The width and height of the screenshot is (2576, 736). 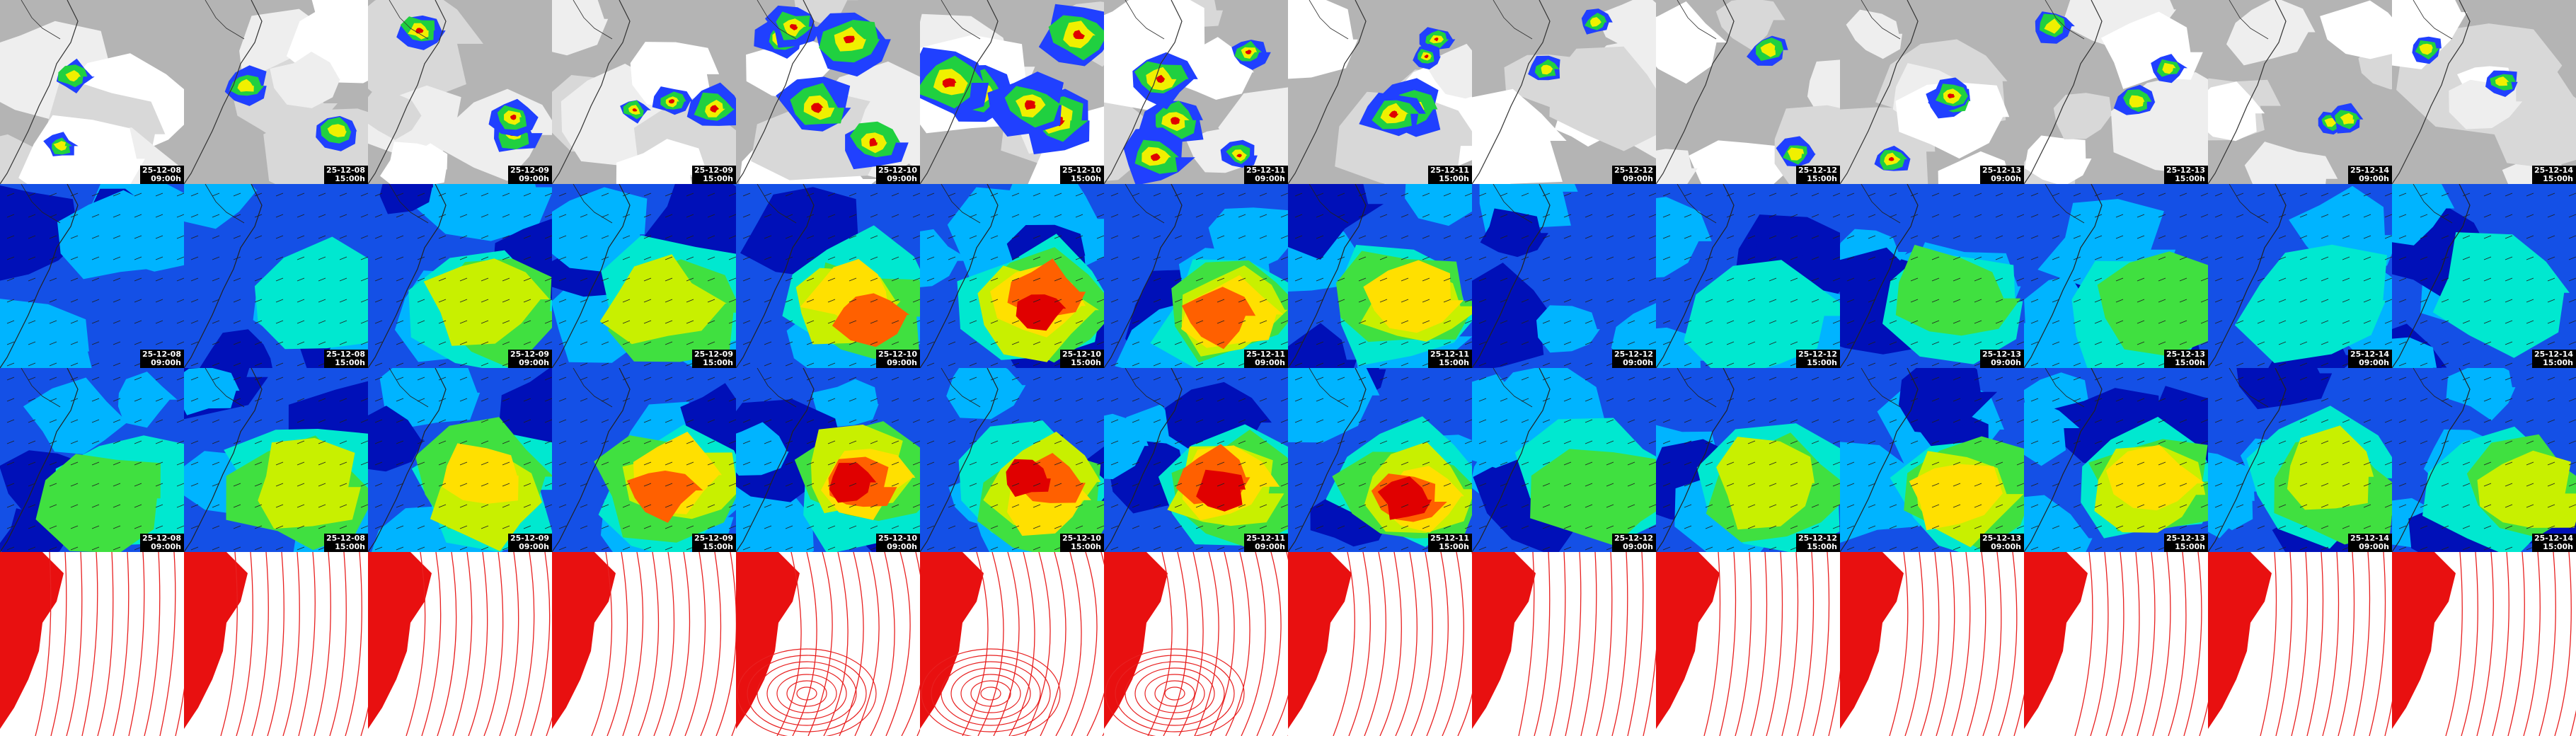 I want to click on time-text: 09:00h, so click(x=166, y=363).